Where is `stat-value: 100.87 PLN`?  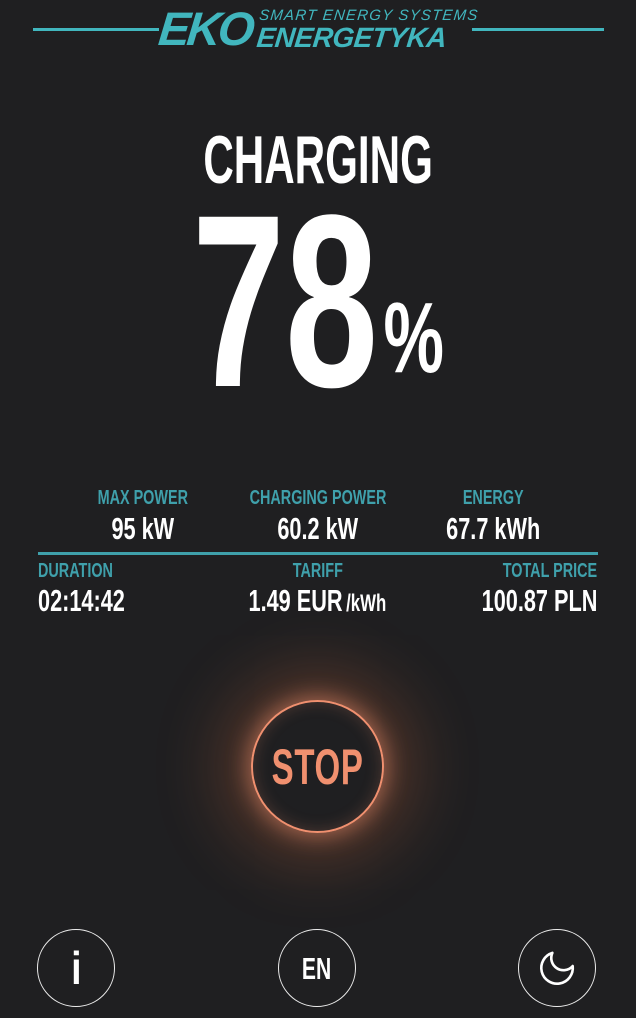
stat-value: 100.87 PLN is located at coordinates (539, 600).